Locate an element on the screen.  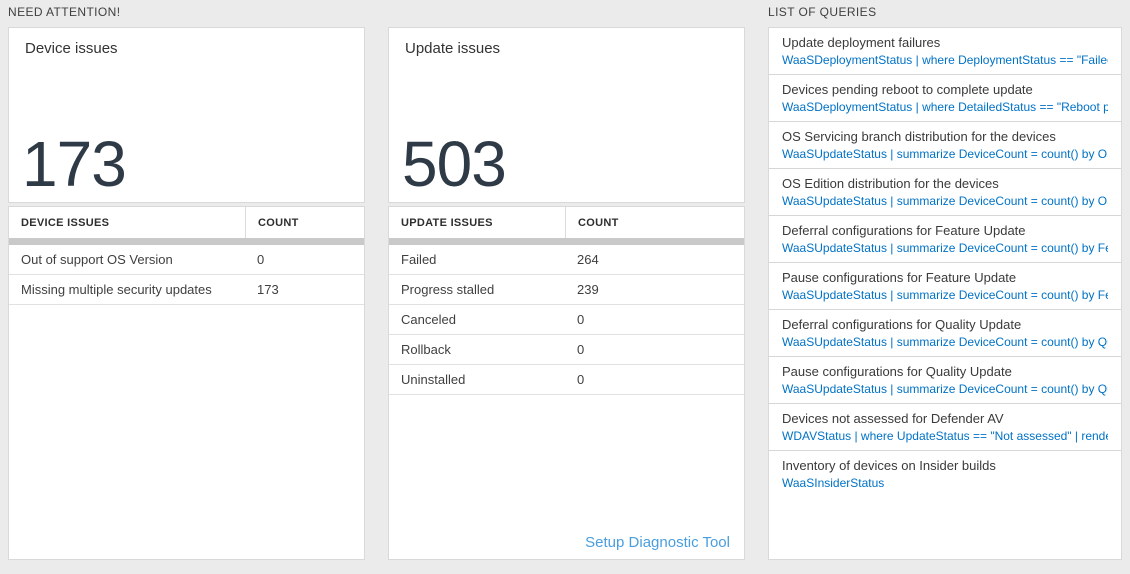
issue-label: Progress stalled is located at coordinates (448, 289).